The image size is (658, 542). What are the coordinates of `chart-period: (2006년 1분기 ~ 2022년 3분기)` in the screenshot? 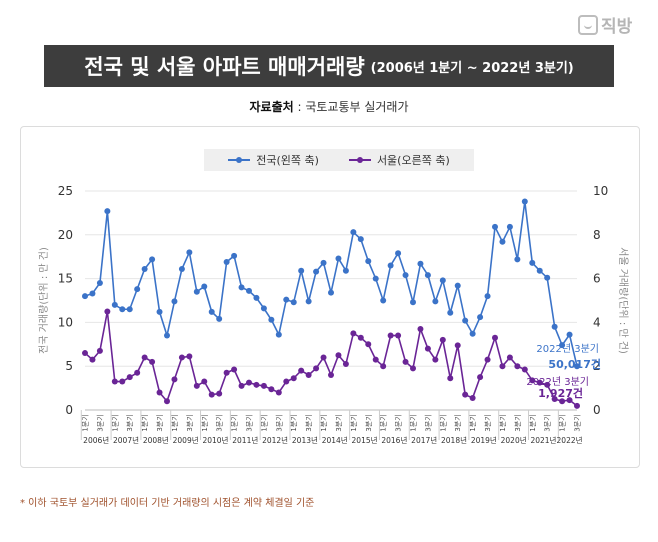 It's located at (472, 68).